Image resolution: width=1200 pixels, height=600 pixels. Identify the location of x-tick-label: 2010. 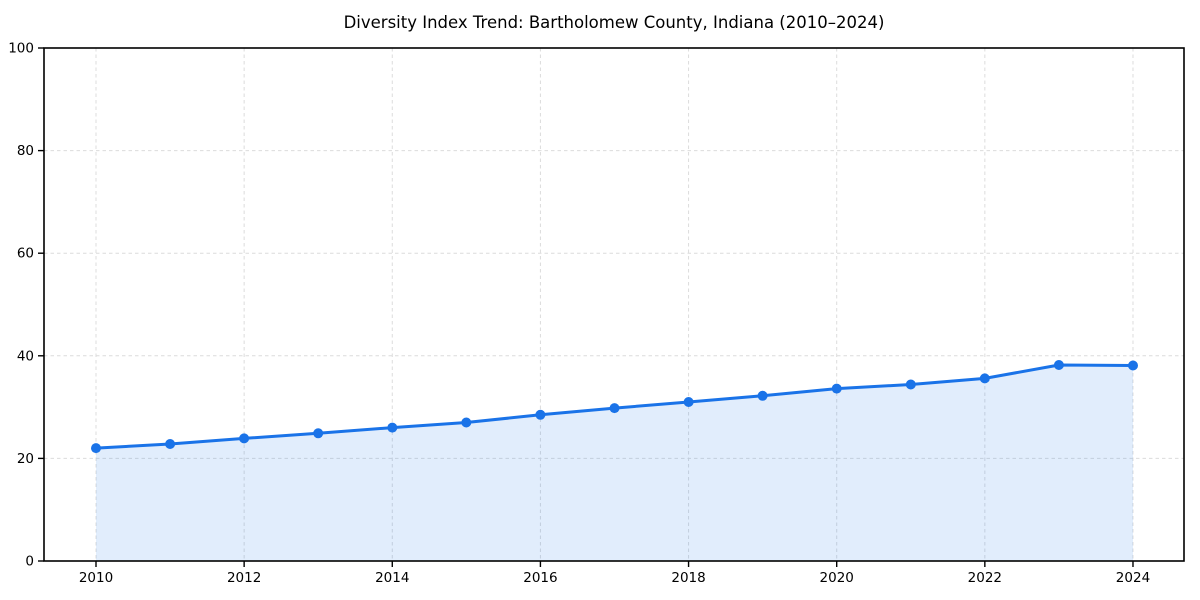
(96, 578).